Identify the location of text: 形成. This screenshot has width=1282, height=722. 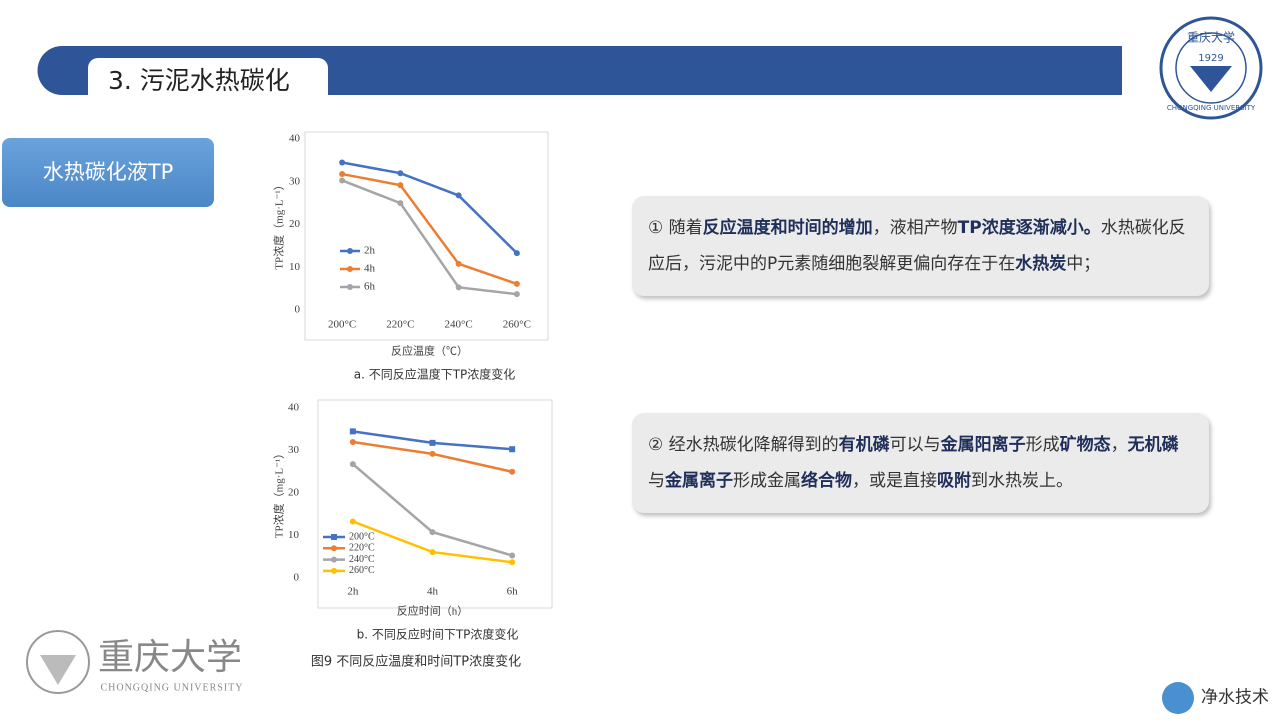
(1042, 445).